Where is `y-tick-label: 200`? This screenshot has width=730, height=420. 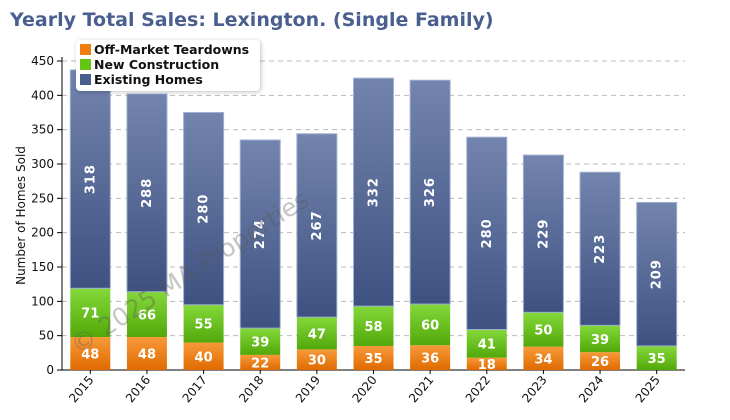 y-tick-label: 200 is located at coordinates (42, 233).